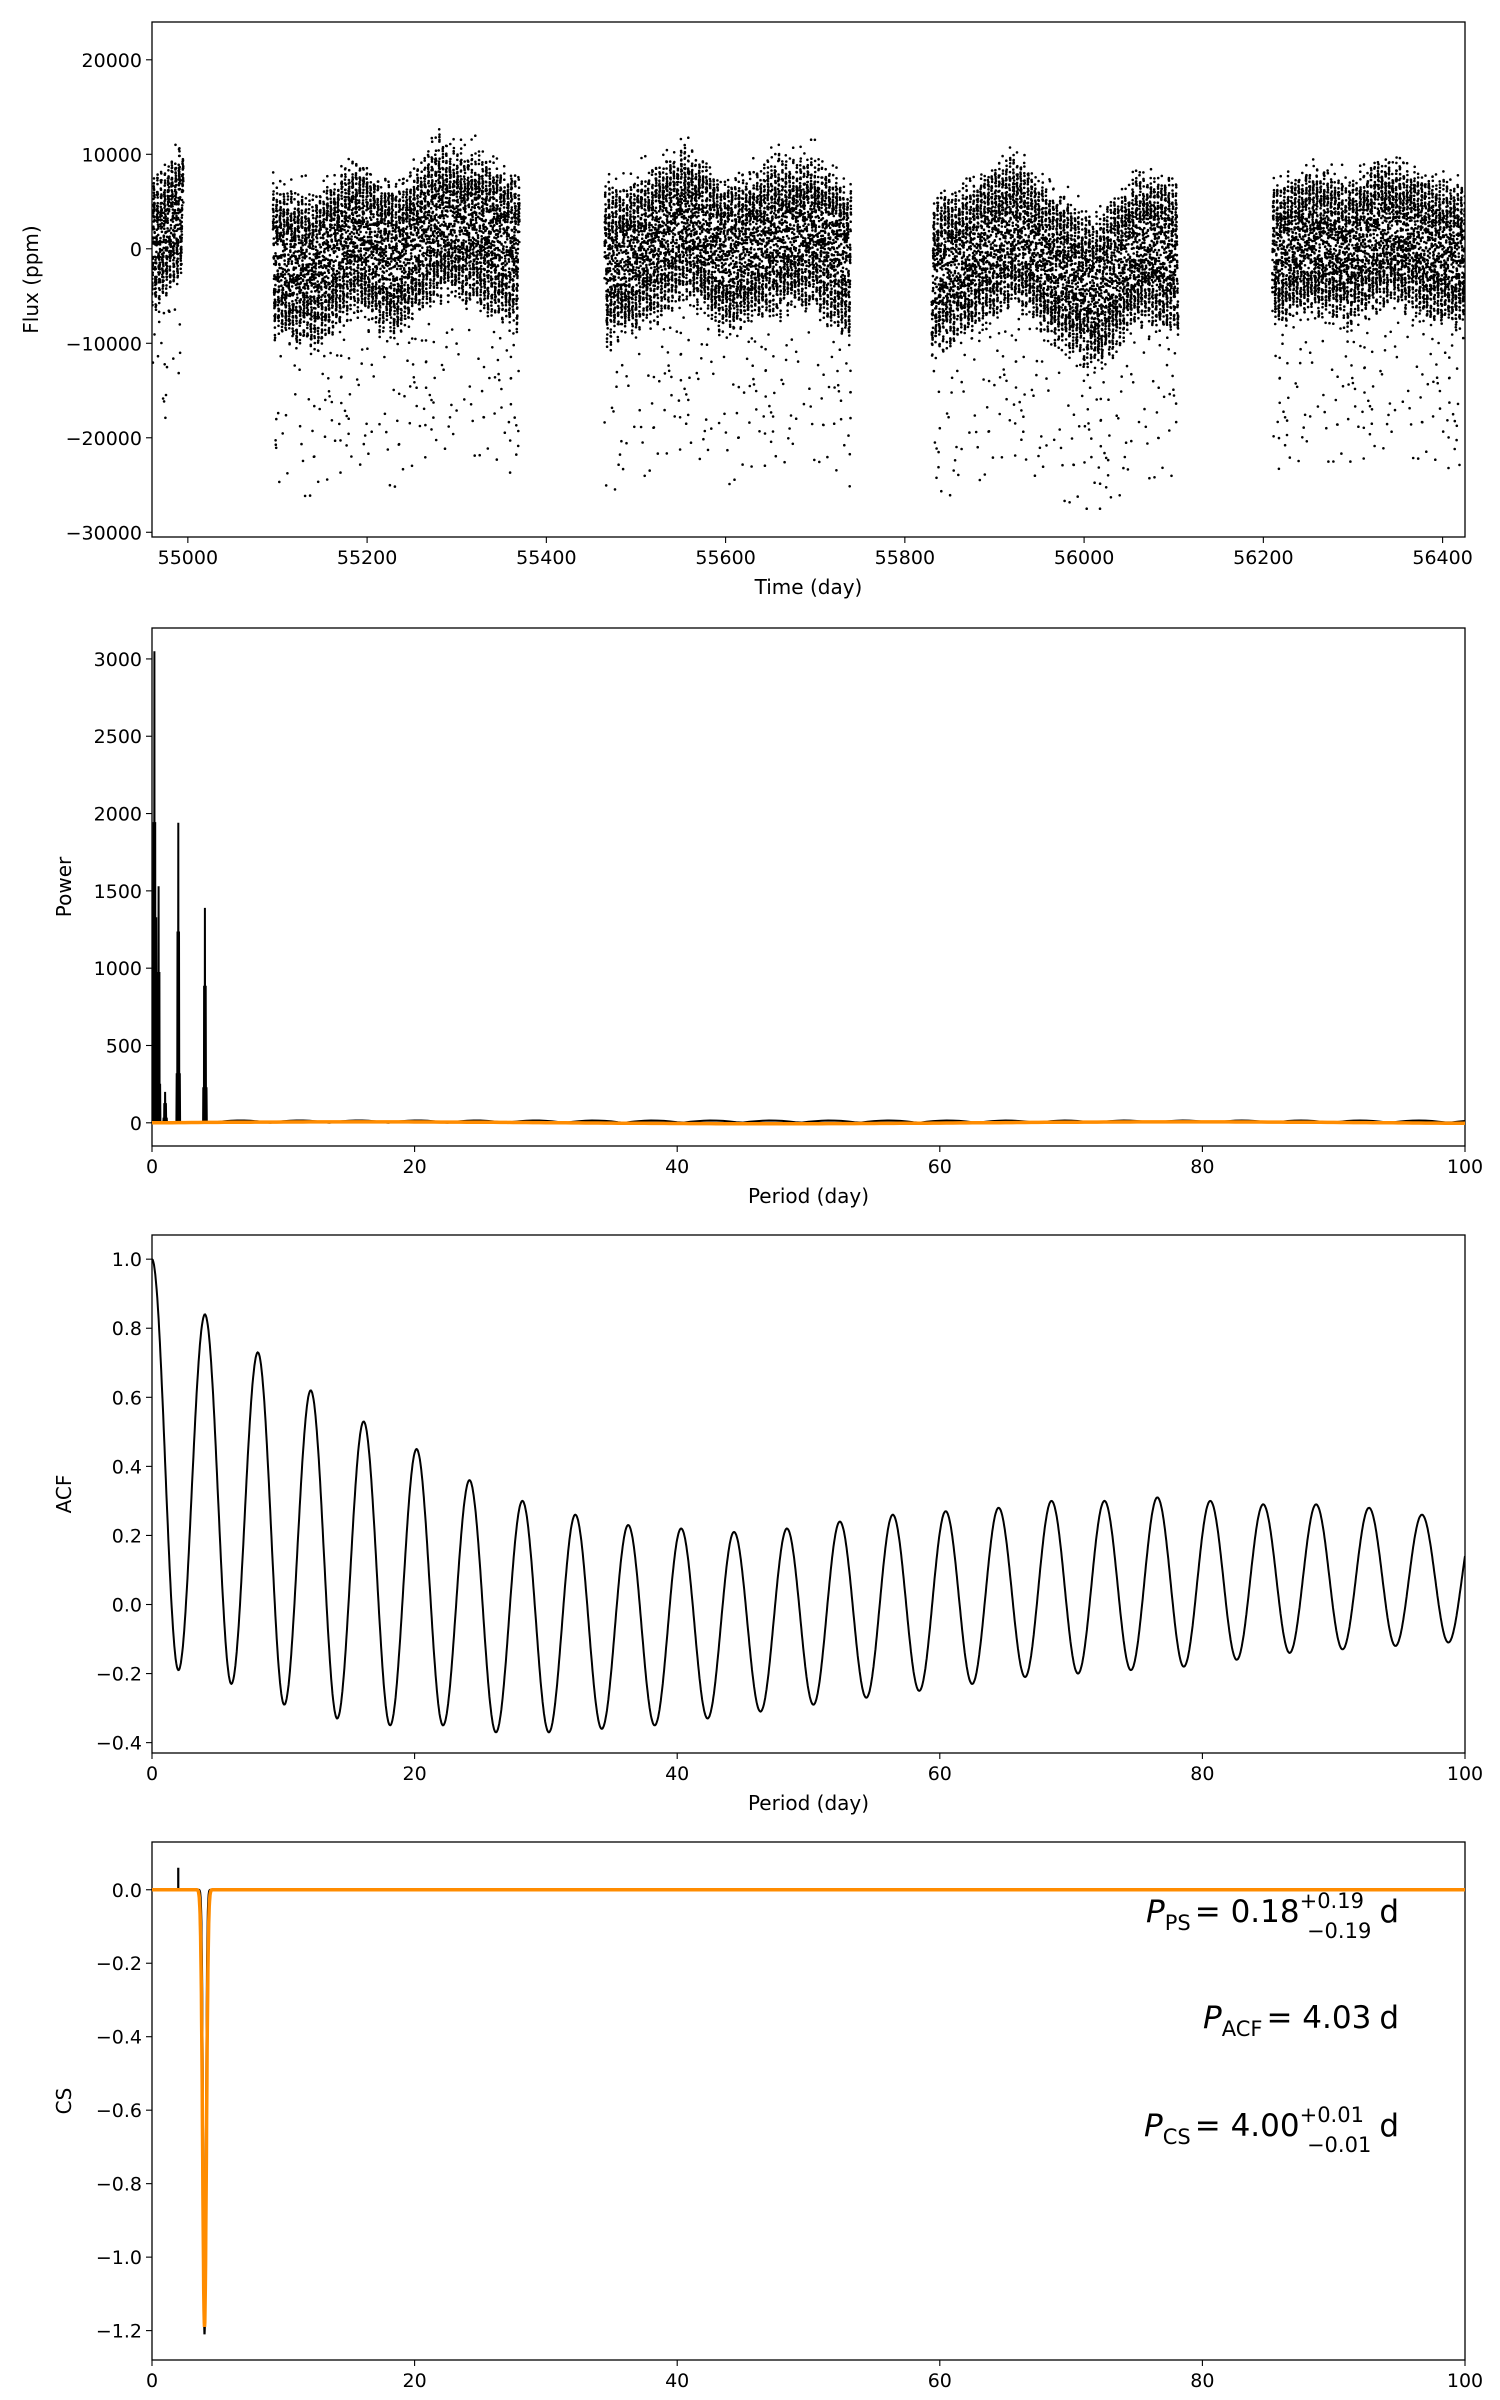  I want to click on y-tick-label: −30000, so click(104, 533).